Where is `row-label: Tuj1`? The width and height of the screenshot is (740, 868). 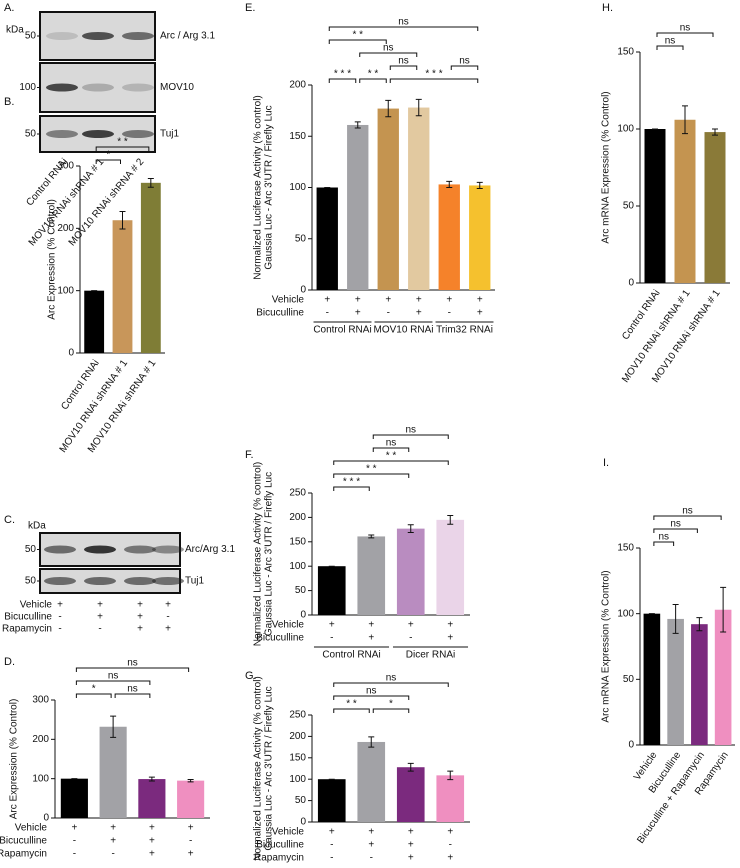 row-label: Tuj1 is located at coordinates (195, 581).